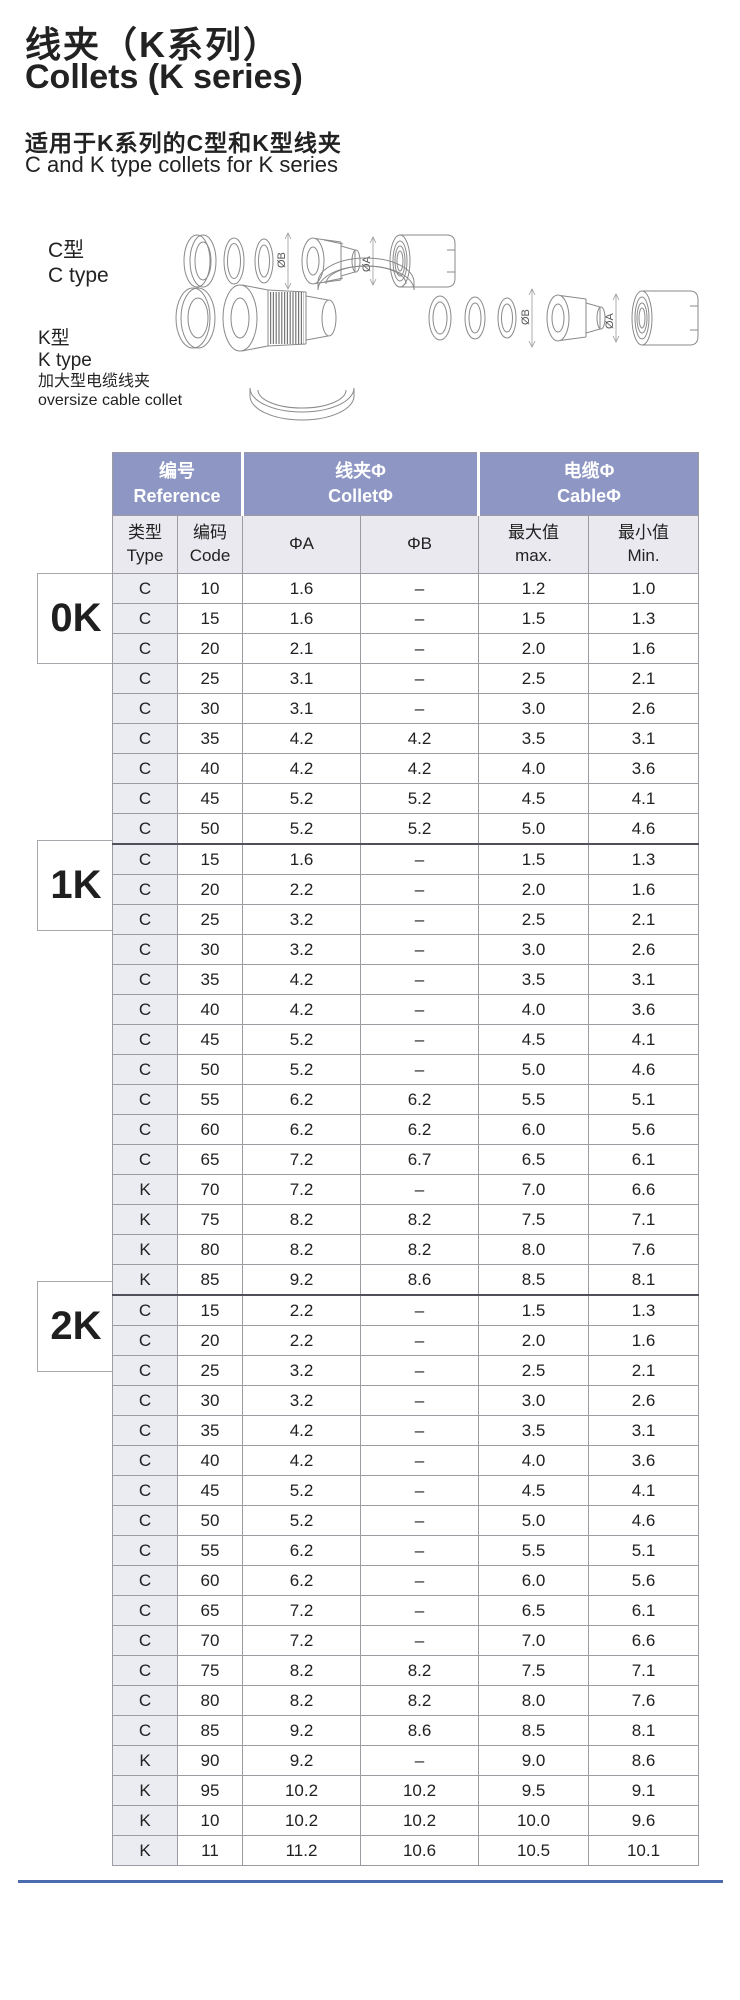 The height and width of the screenshot is (2000, 740). I want to click on code-cell: 45, so click(210, 1039).